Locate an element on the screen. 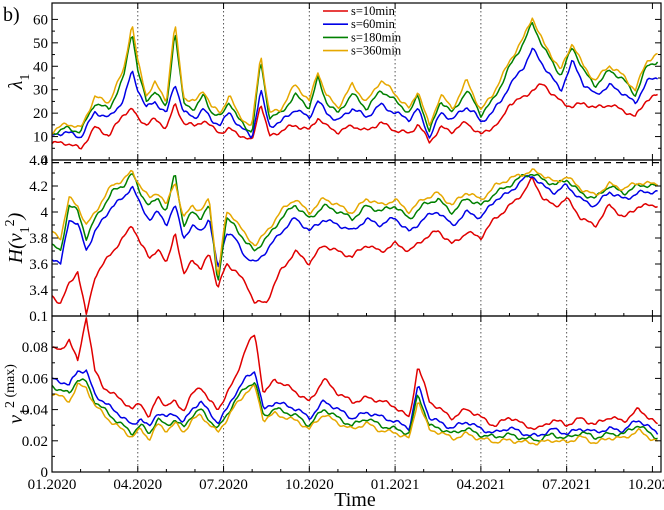  x-axis-label: Time is located at coordinates (355, 499).